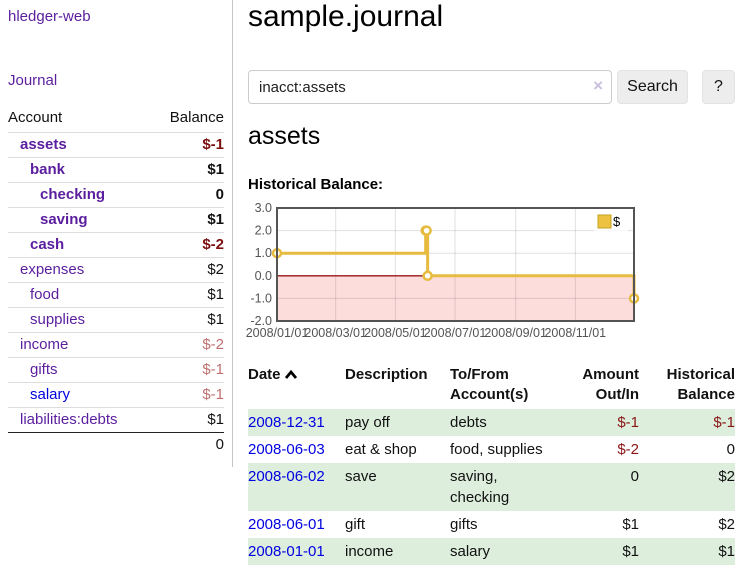 This screenshot has width=742, height=582. What do you see at coordinates (196, 117) in the screenshot?
I see `balance-column-header: Balance` at bounding box center [196, 117].